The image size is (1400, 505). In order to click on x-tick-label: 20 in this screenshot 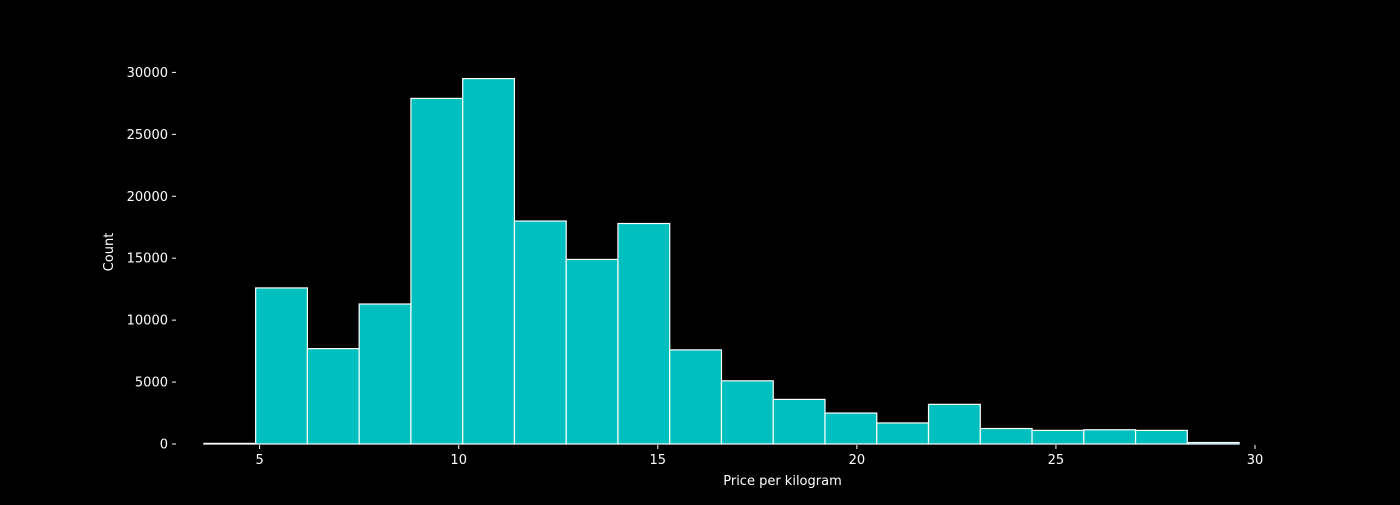, I will do `click(857, 460)`.